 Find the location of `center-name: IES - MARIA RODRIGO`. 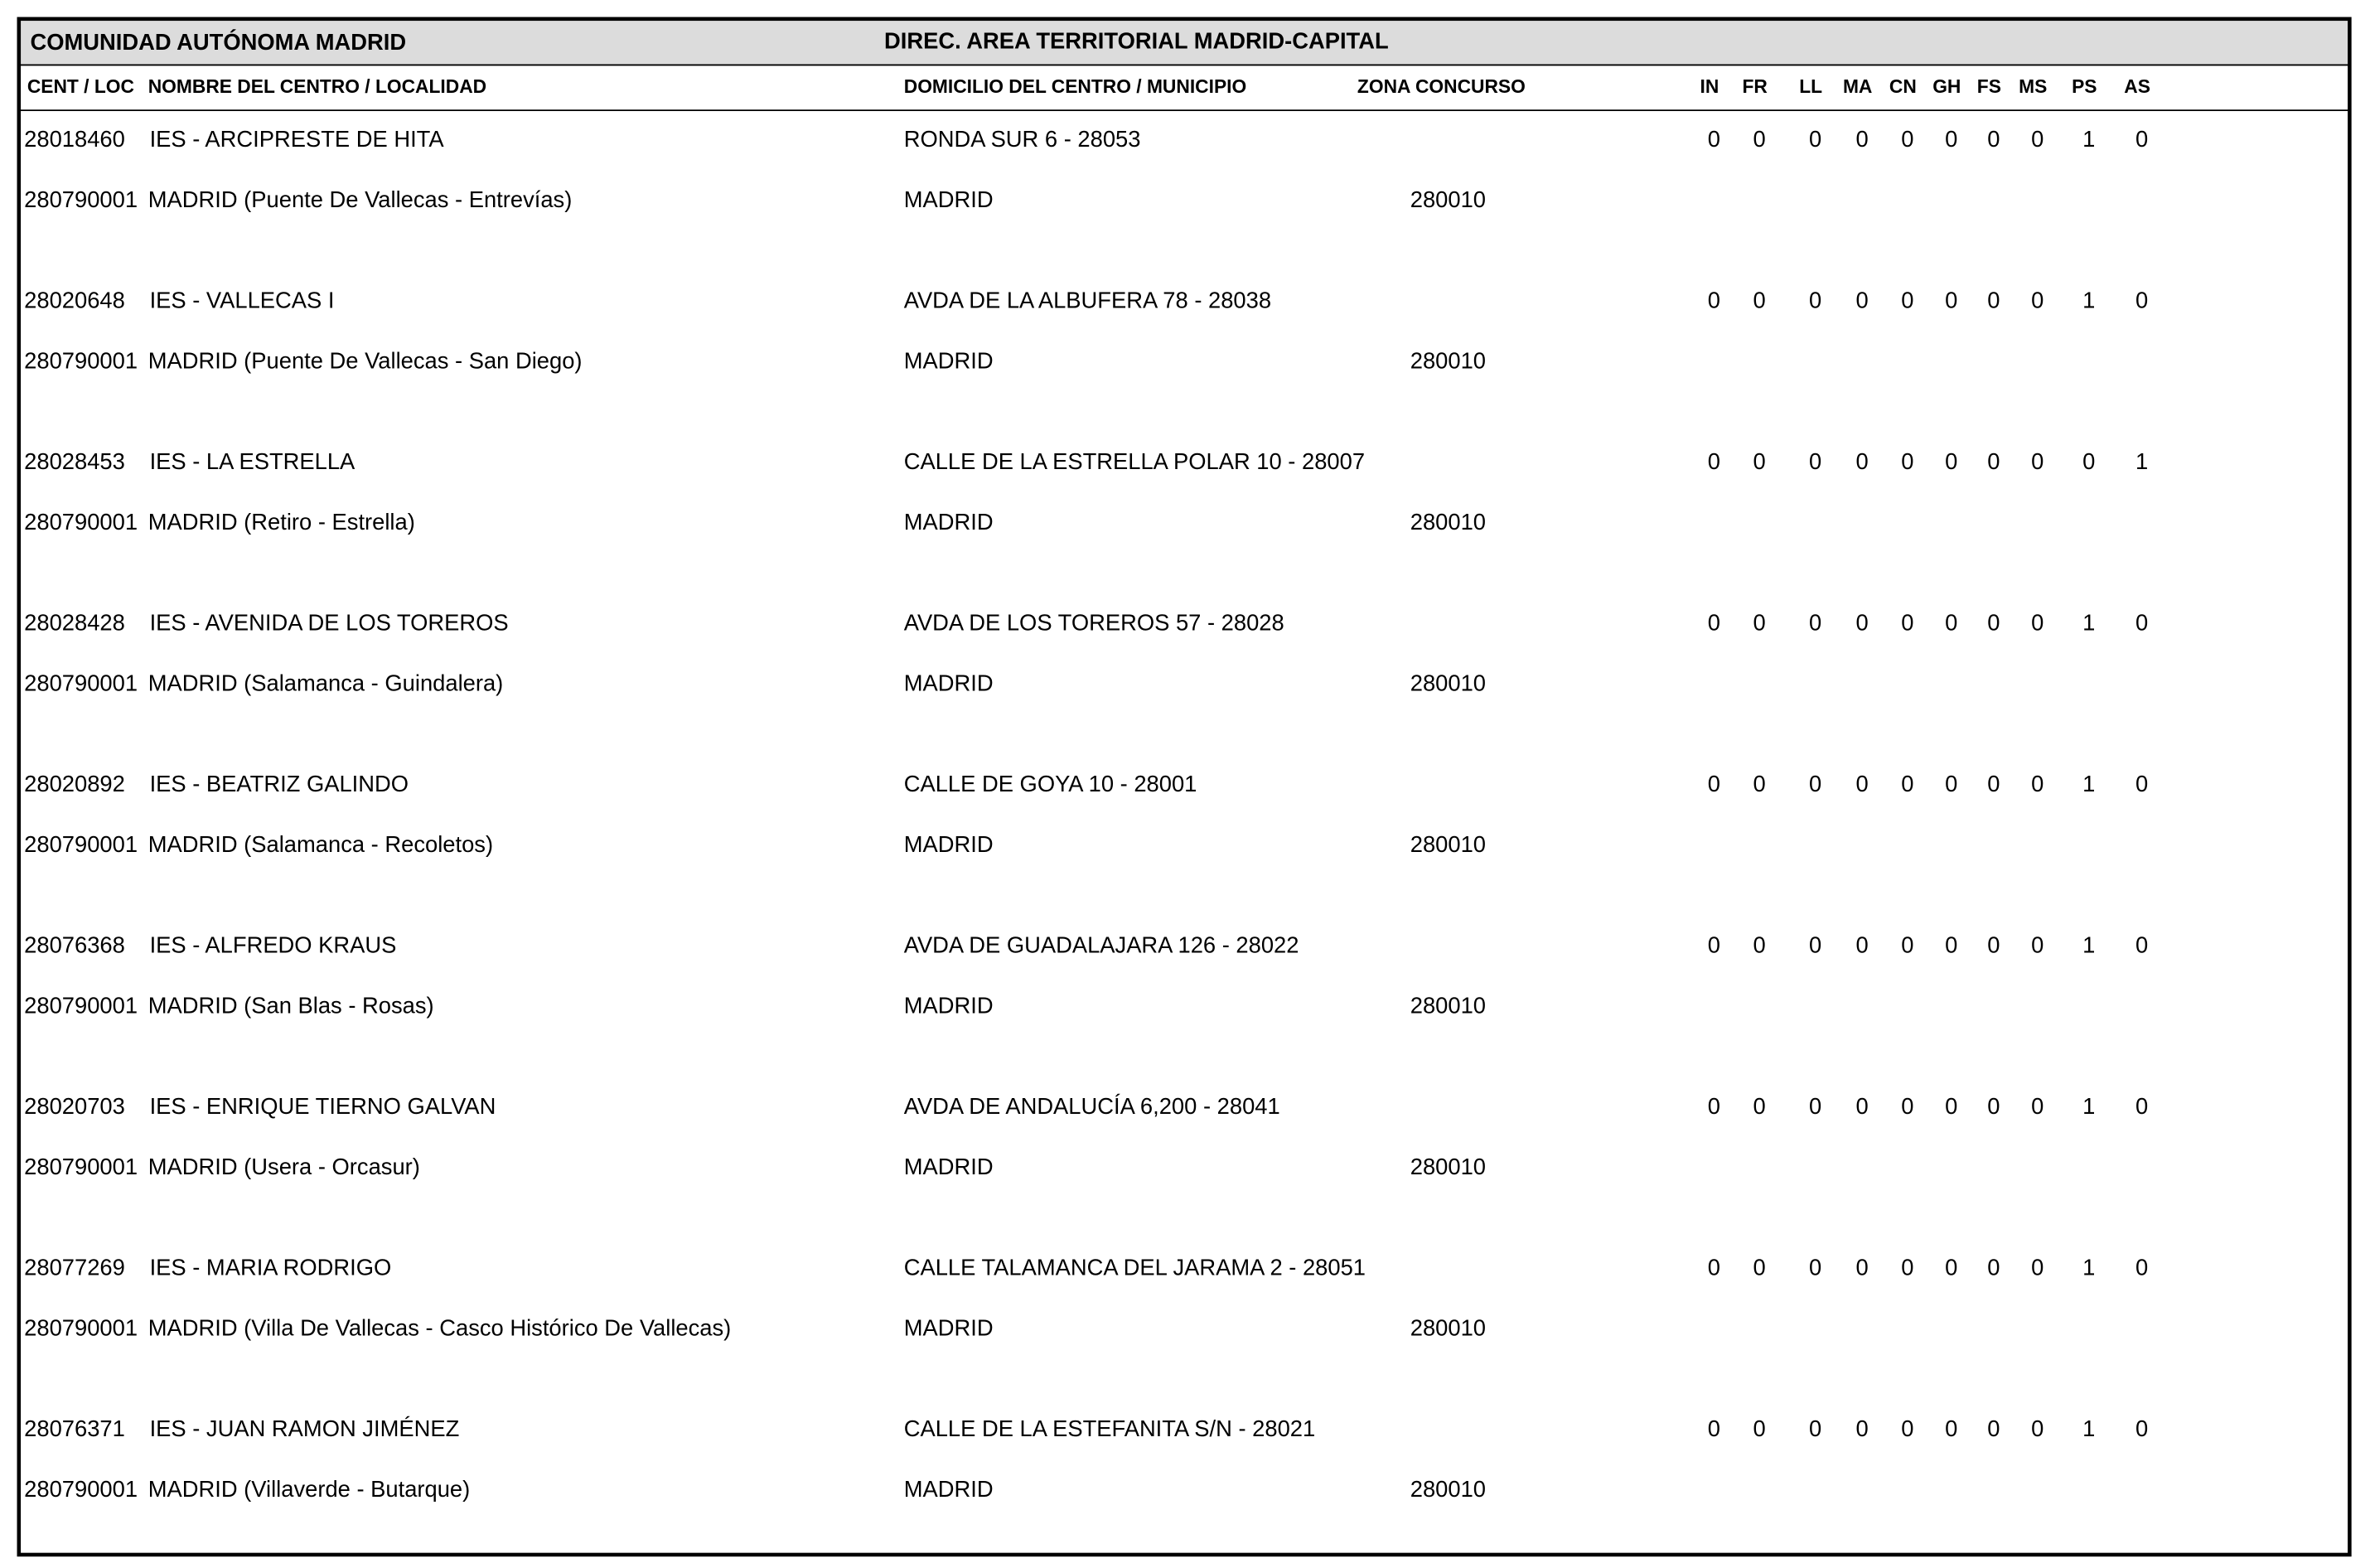

center-name: IES - MARIA RODRIGO is located at coordinates (271, 1267).